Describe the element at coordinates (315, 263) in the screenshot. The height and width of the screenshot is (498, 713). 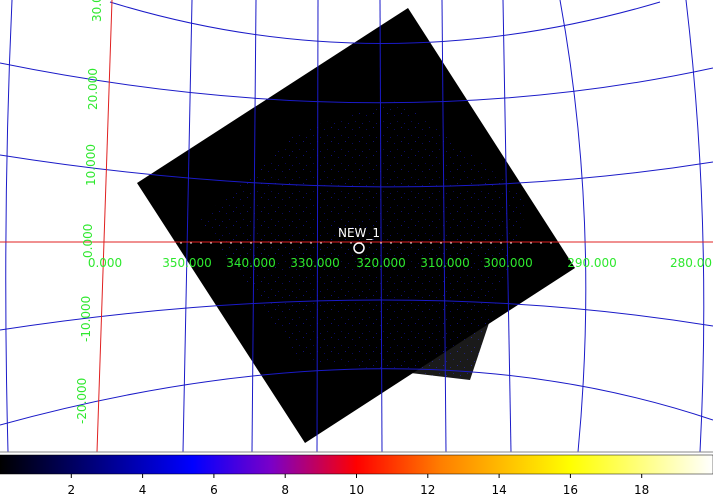
I see `axis-label: 330.000` at that location.